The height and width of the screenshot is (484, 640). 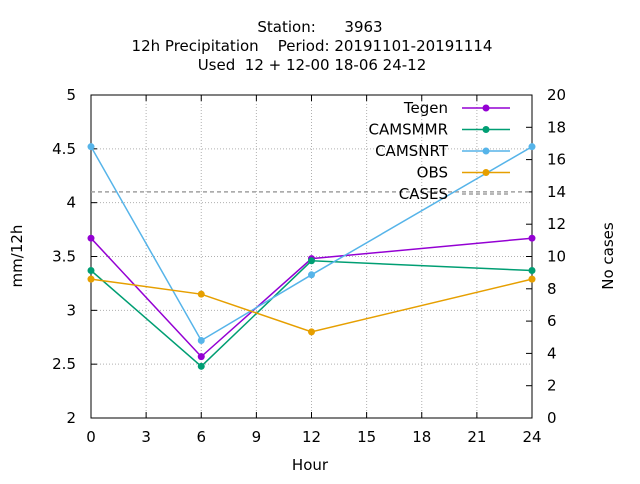 I want to click on x-tick-label: 6, so click(x=201, y=437).